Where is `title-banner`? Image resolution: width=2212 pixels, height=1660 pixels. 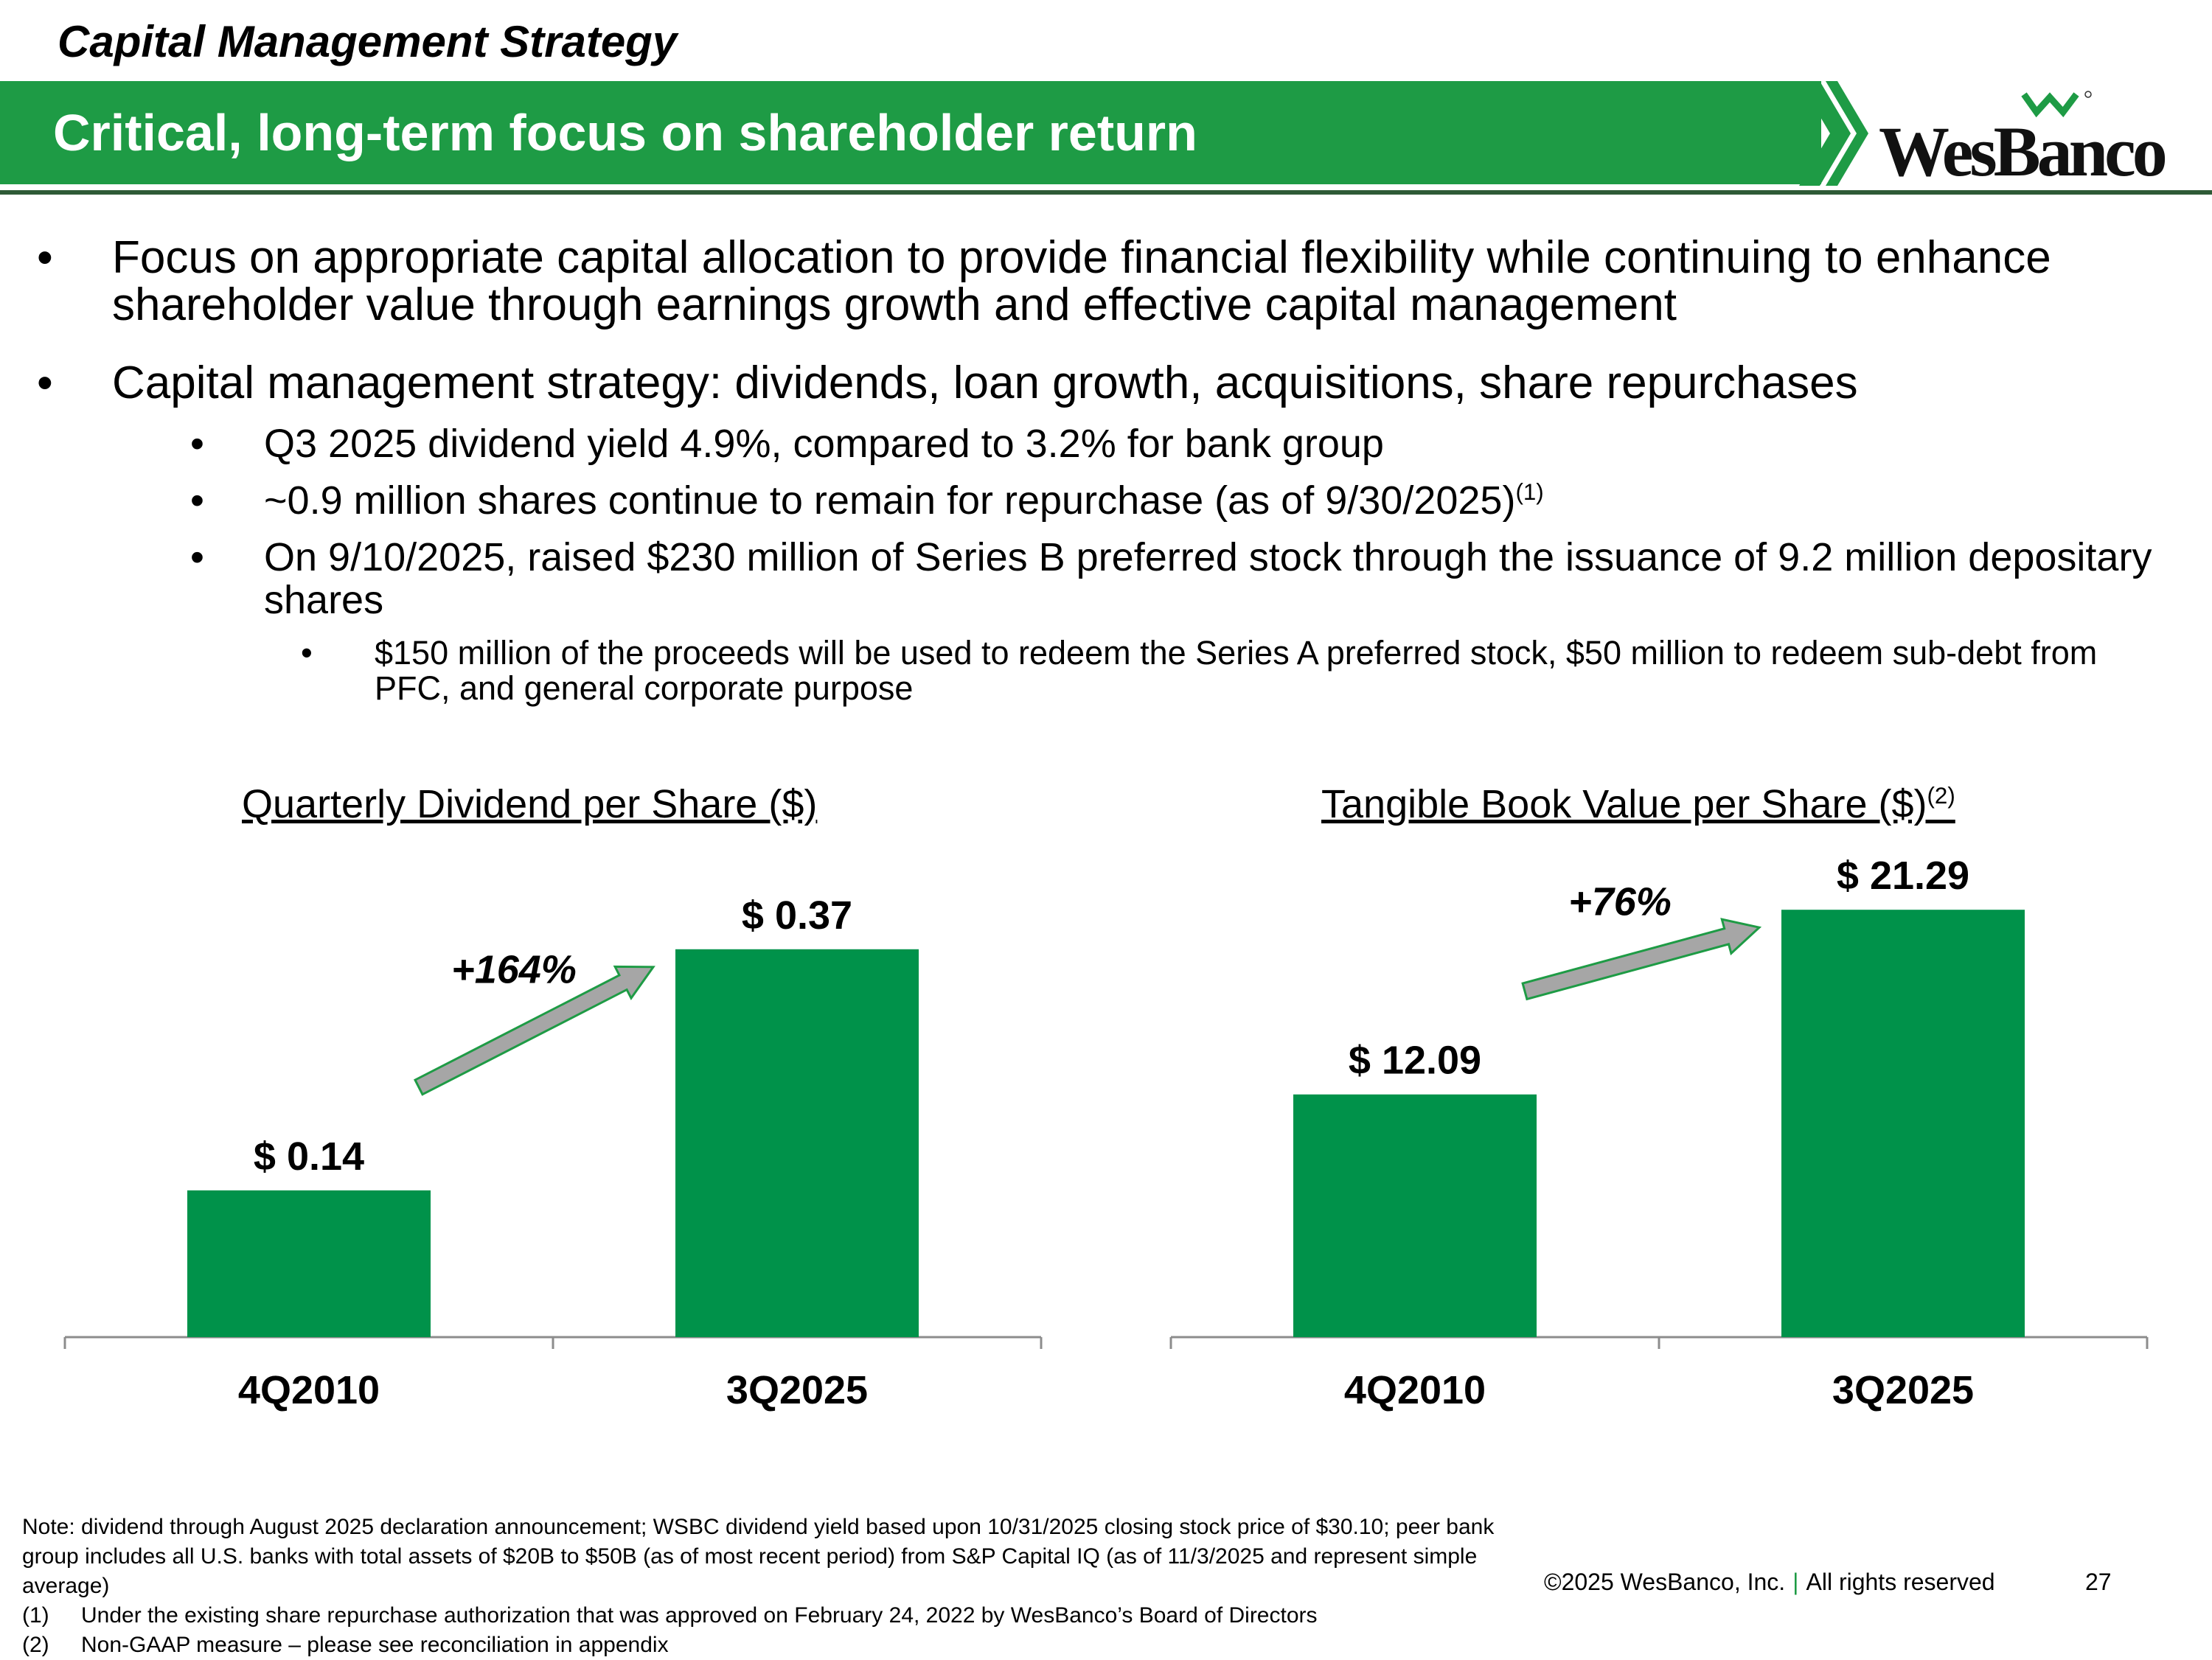 title-banner is located at coordinates (910, 132).